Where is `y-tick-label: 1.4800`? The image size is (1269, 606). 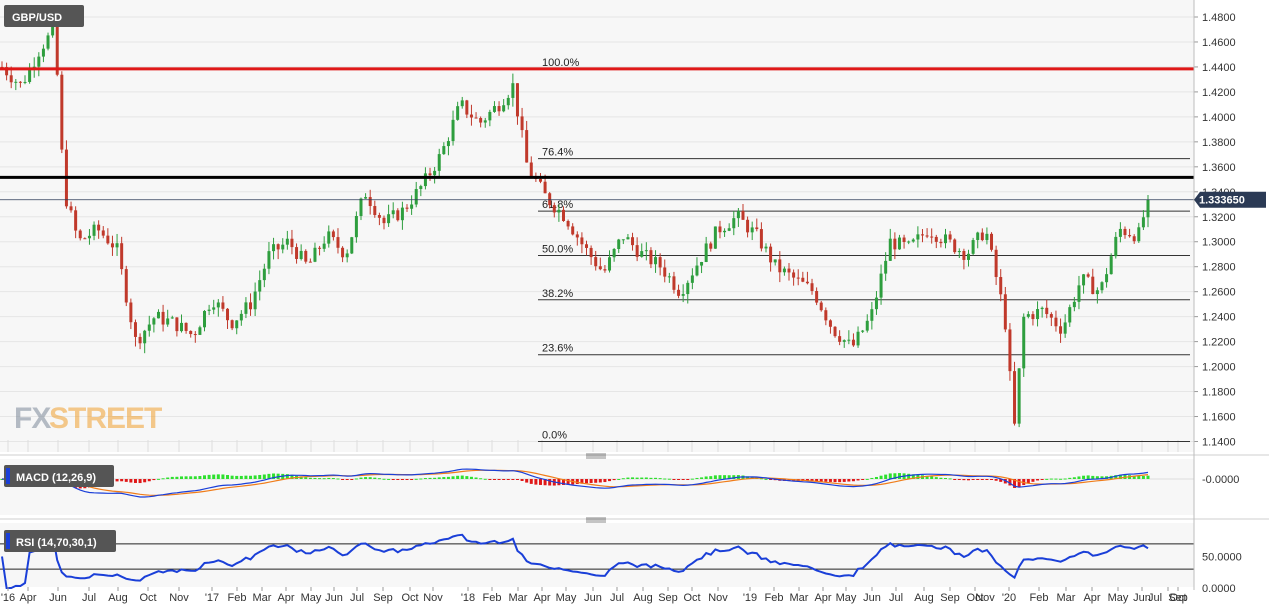 y-tick-label: 1.4800 is located at coordinates (1219, 18).